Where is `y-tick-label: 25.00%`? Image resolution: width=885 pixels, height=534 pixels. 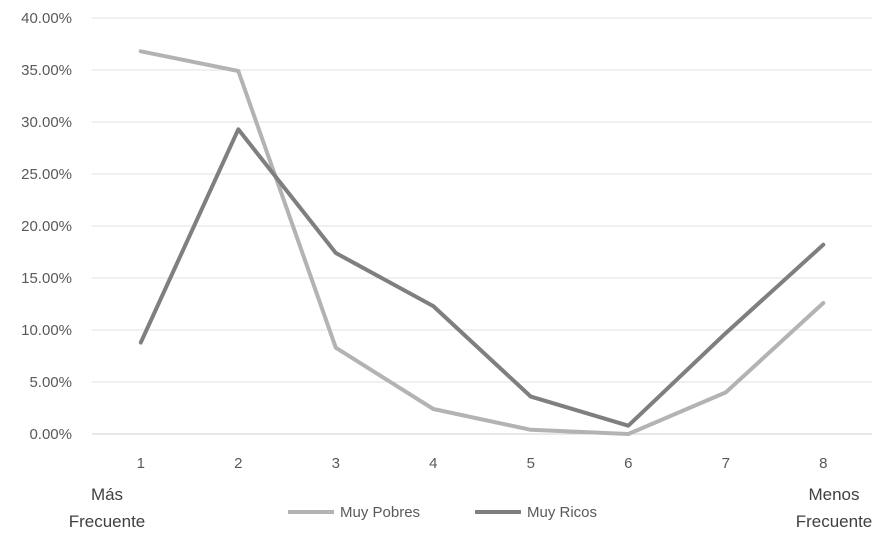
y-tick-label: 25.00% is located at coordinates (46, 174).